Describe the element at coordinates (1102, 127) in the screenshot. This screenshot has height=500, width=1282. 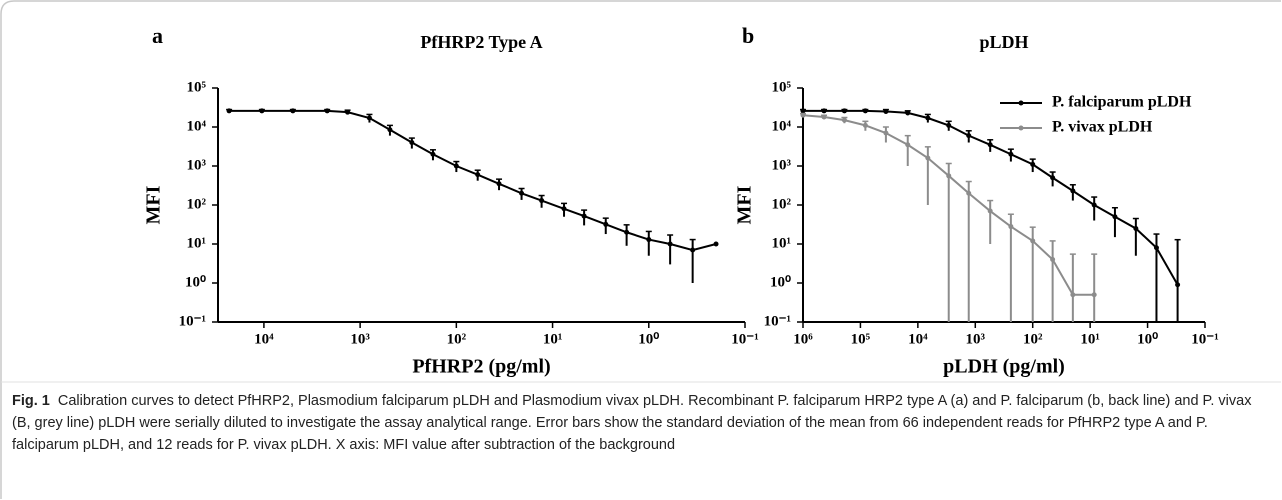
I see `legend-label: P. vivax pLDH` at that location.